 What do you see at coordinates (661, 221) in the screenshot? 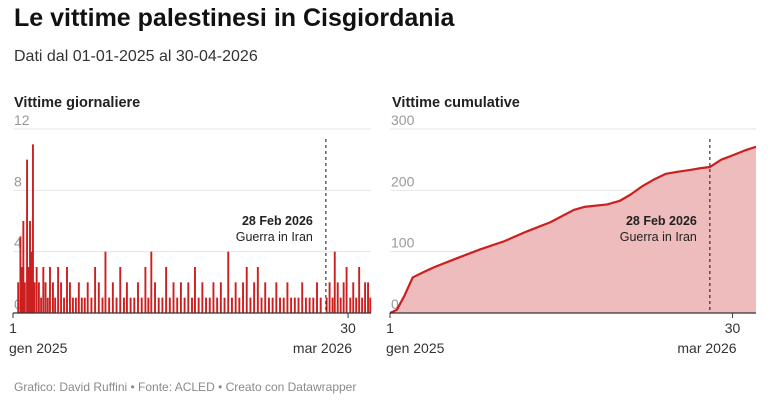
I see `cumulative-annotation-date: 28 Feb 2026` at bounding box center [661, 221].